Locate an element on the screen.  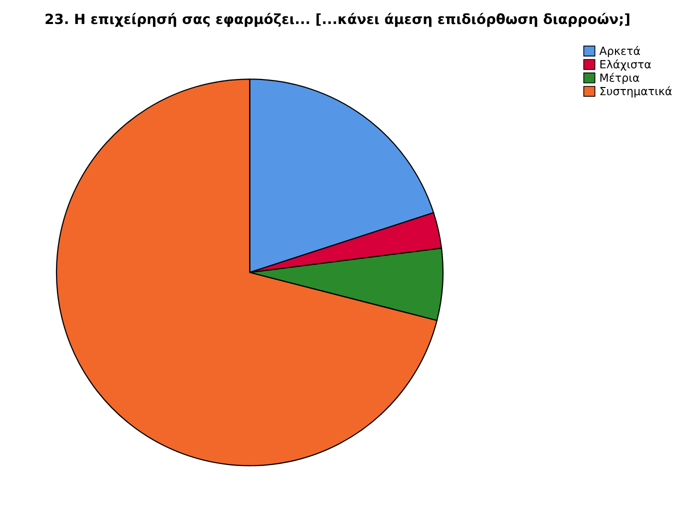
legend-label: Συστηματικά is located at coordinates (636, 92).